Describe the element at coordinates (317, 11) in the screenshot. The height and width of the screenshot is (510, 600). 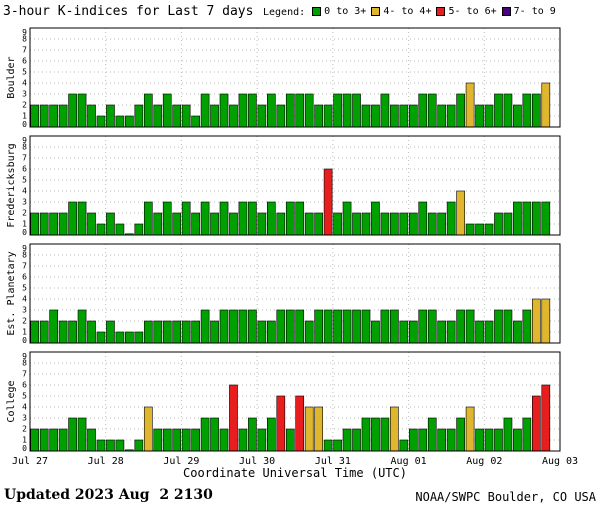
I see `legend-swatch-green` at that location.